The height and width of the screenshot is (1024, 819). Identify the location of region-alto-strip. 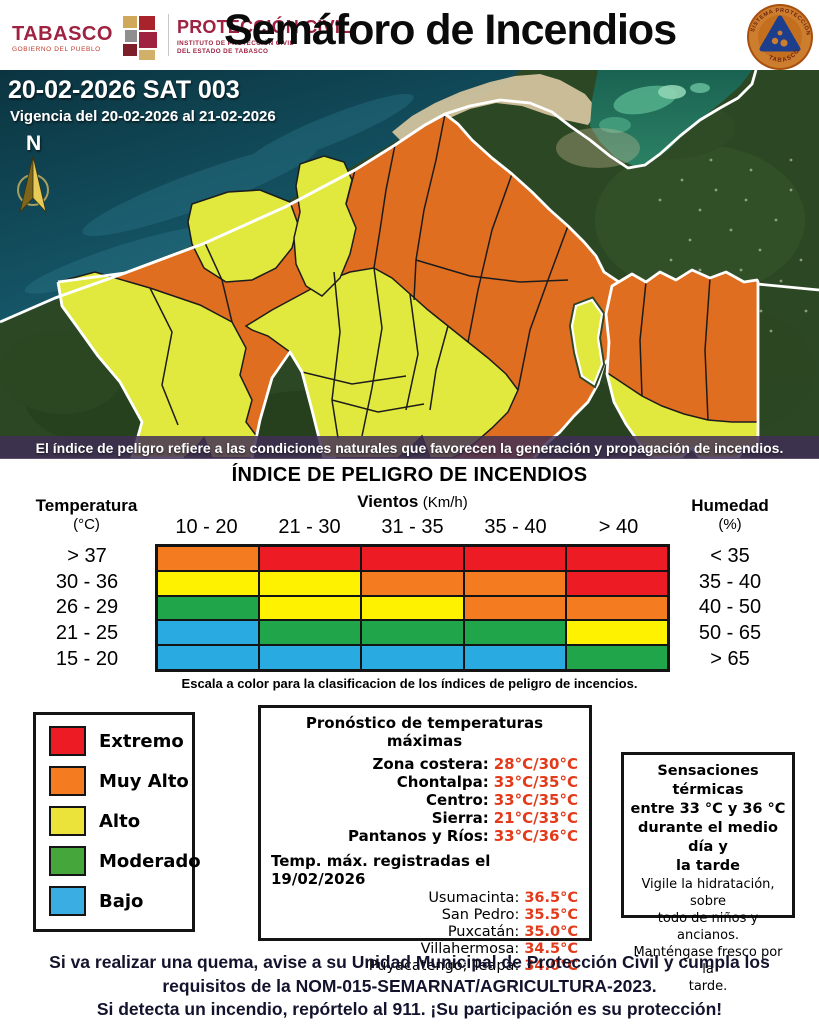
(587, 342).